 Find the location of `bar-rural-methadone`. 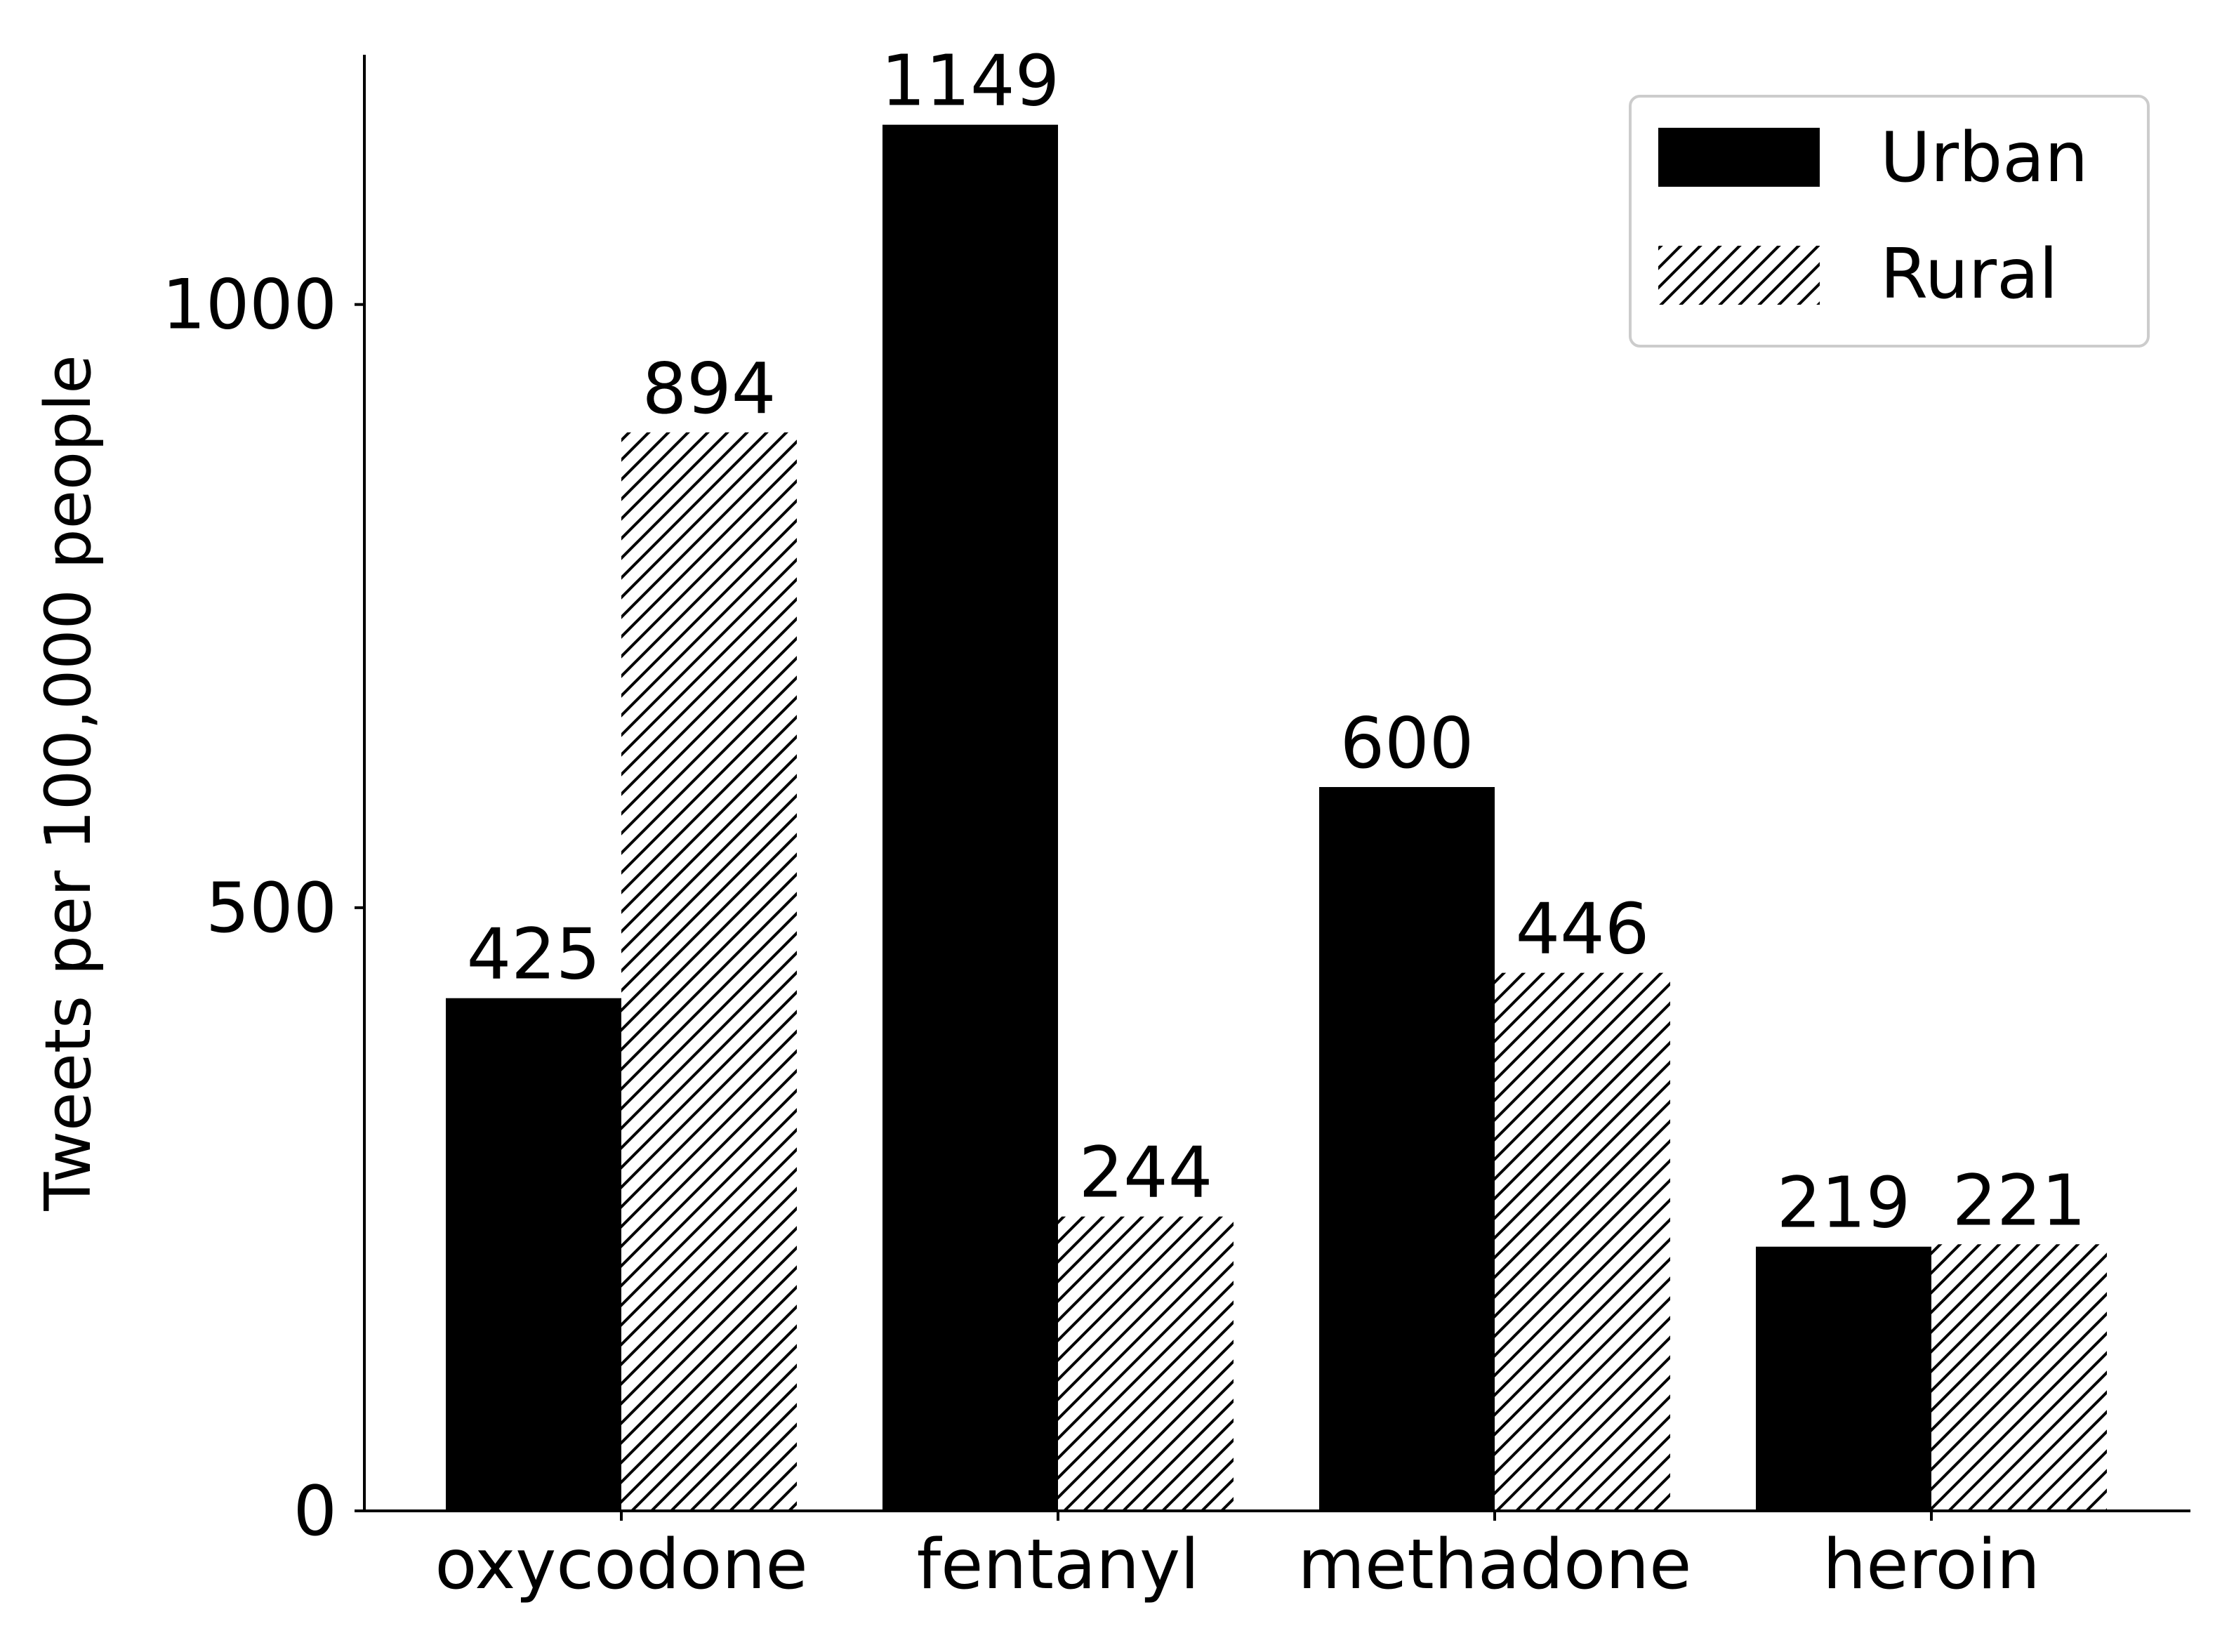

bar-rural-methadone is located at coordinates (1582, 1241).